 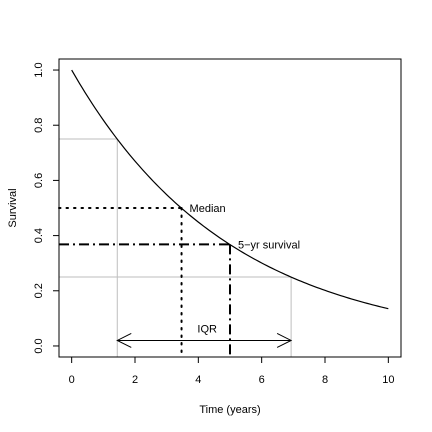 I want to click on y-axis-title: Survival, so click(x=13, y=207).